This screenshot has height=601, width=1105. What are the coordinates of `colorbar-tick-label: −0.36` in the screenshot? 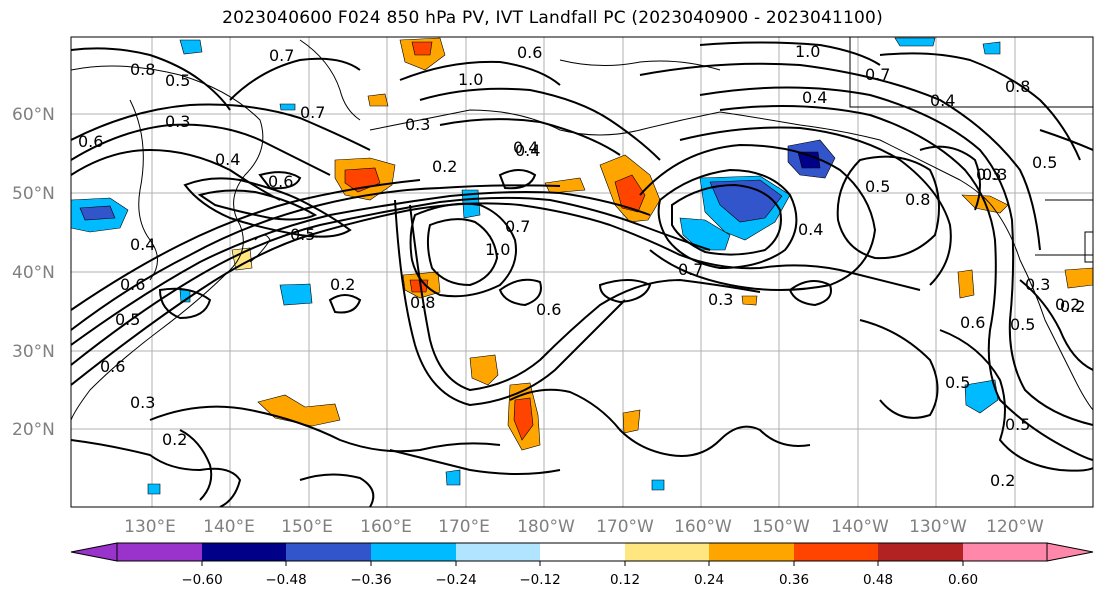 It's located at (370, 580).